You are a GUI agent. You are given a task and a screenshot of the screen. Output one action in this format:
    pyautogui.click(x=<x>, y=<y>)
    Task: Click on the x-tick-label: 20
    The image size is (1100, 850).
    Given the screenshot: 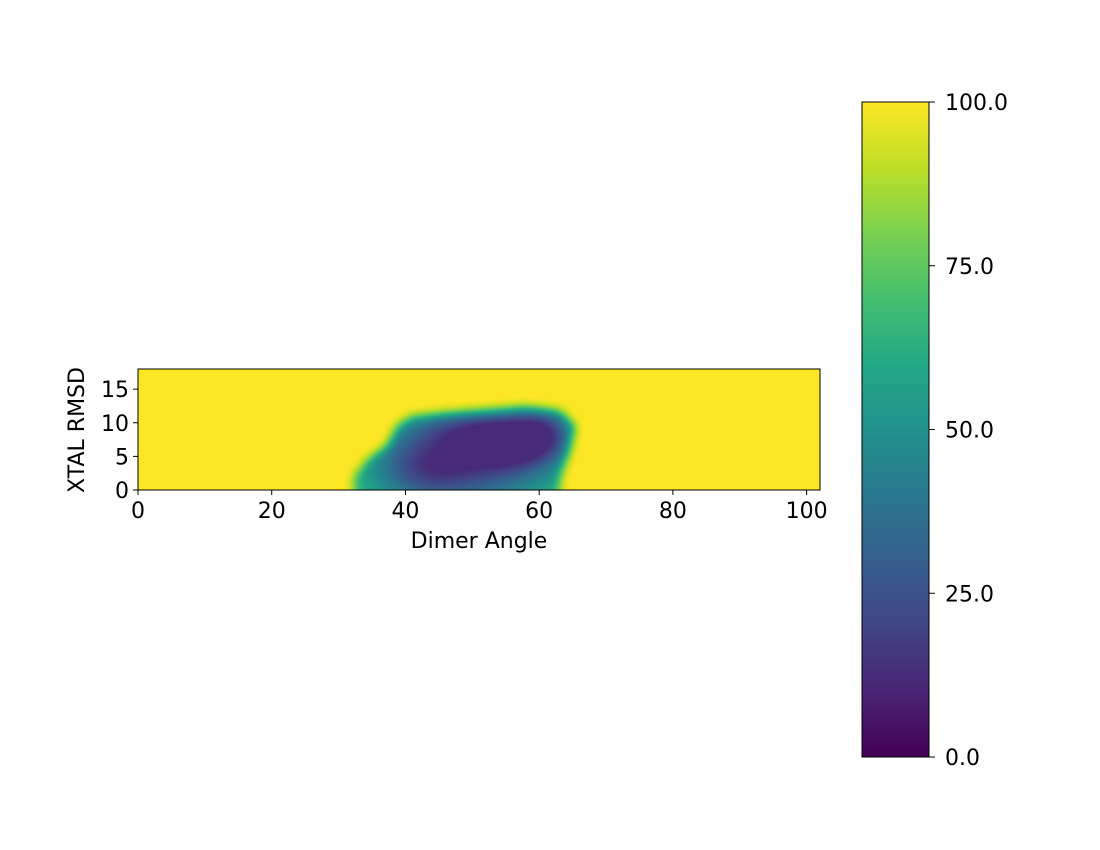 What is the action you would take?
    pyautogui.click(x=272, y=511)
    